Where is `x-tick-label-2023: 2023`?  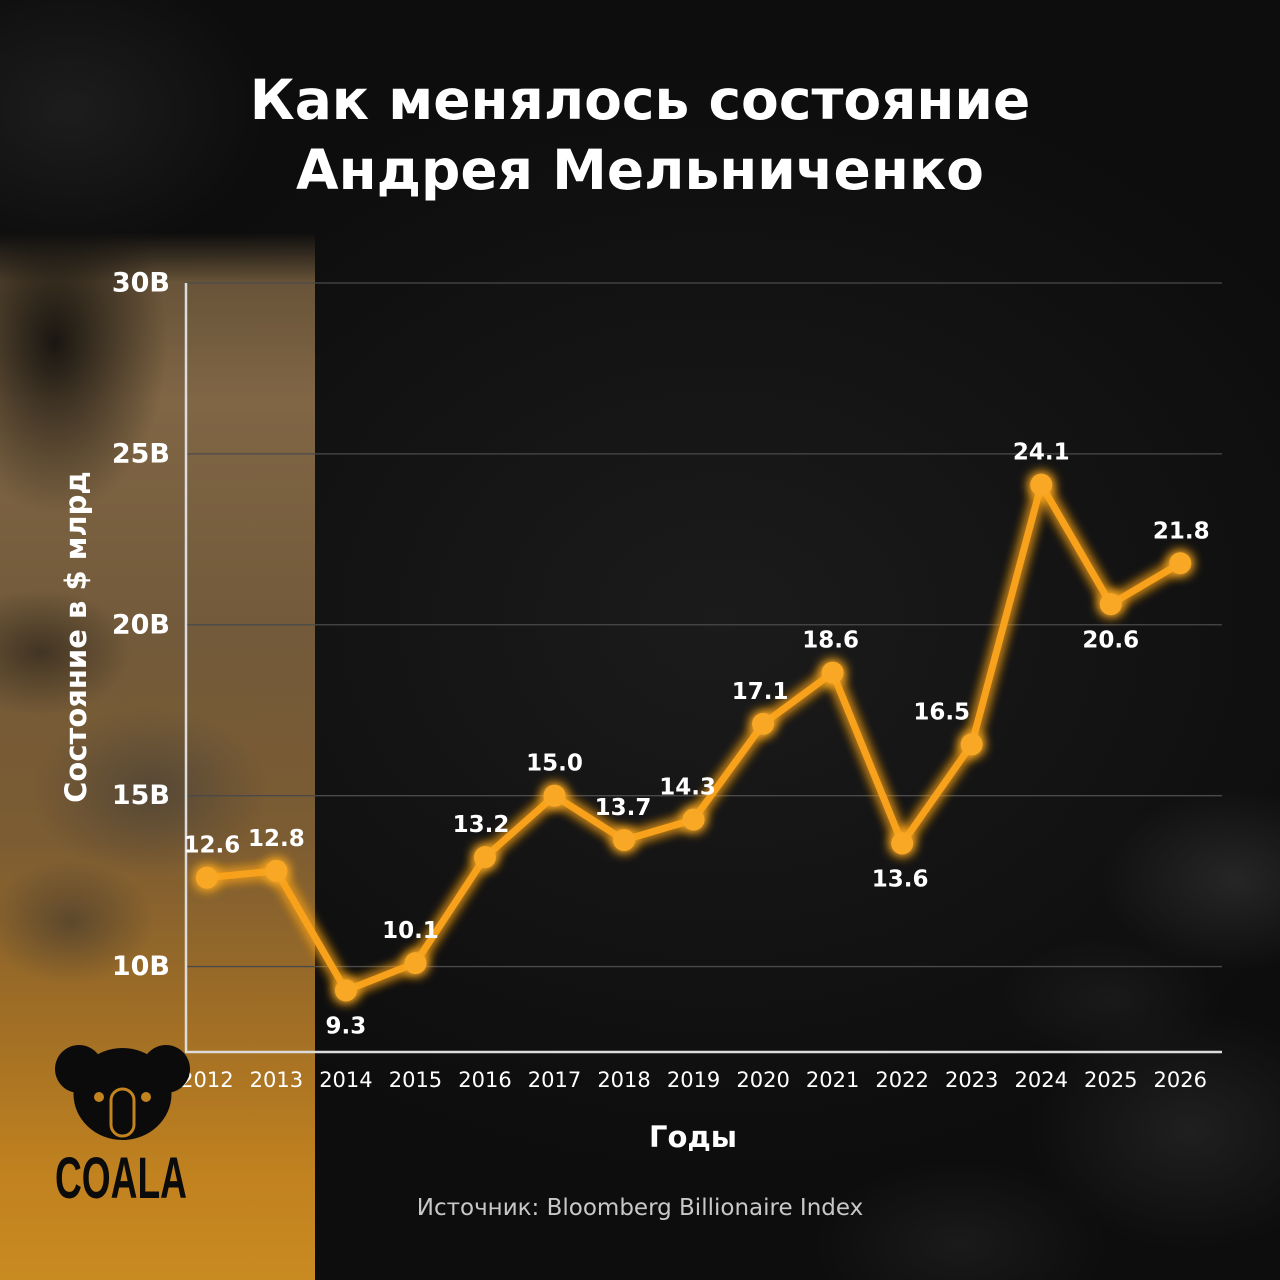
x-tick-label-2023: 2023 is located at coordinates (971, 1080).